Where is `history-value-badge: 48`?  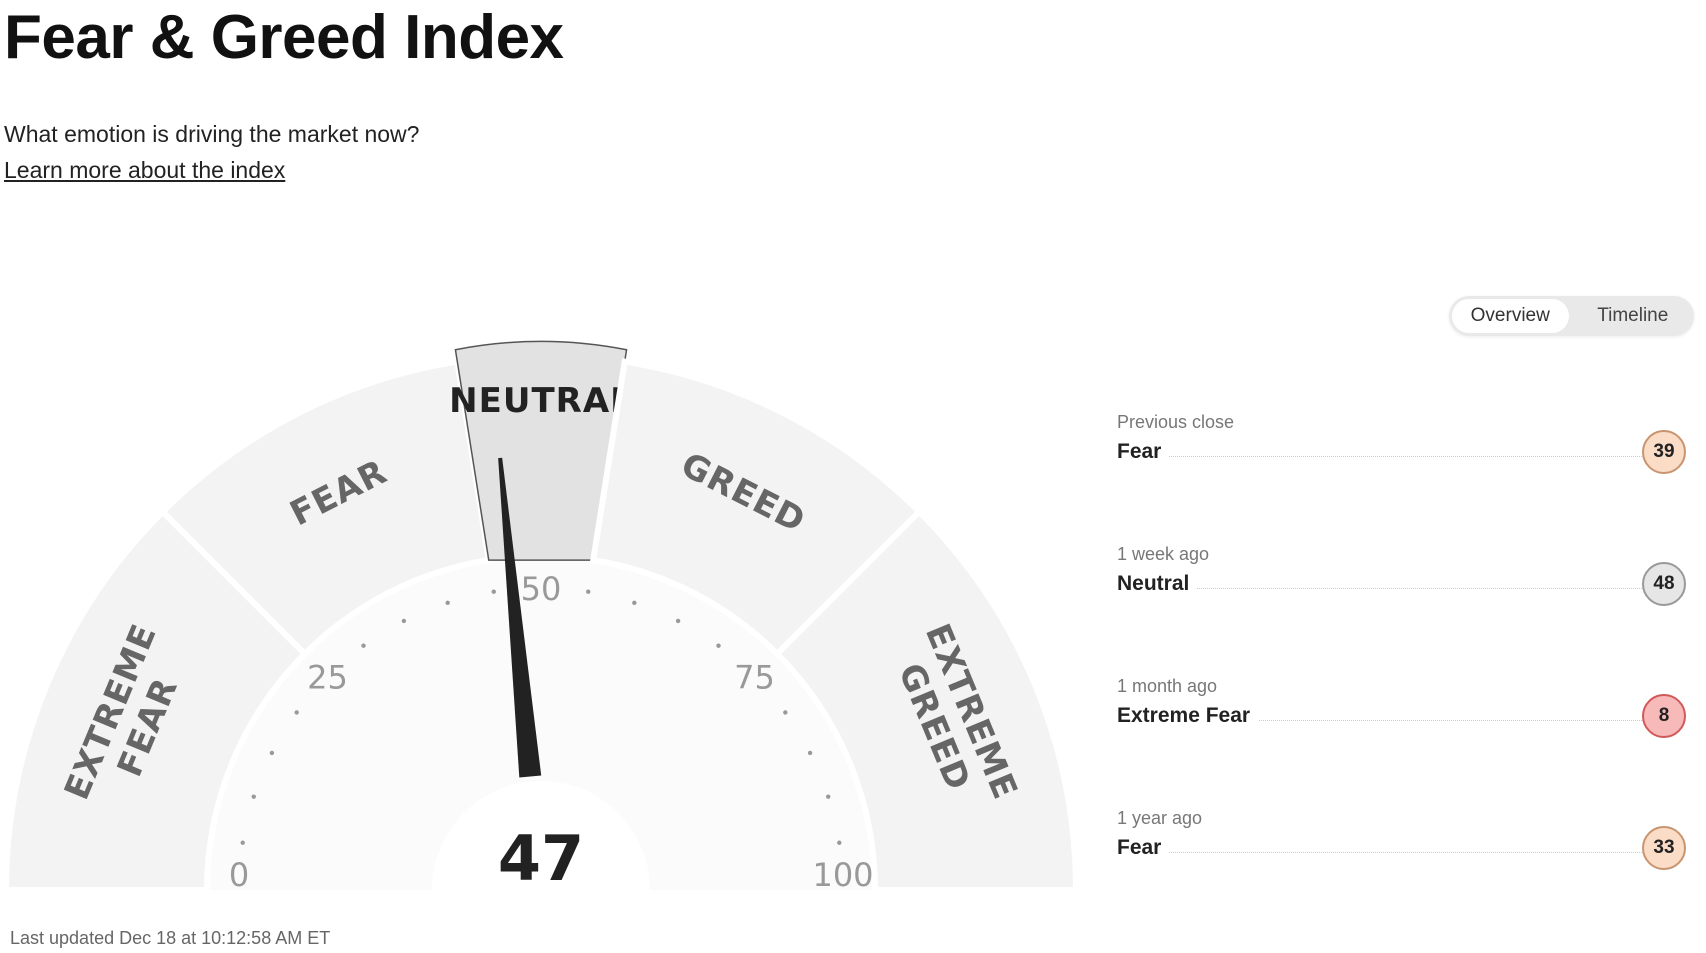
history-value-badge: 48 is located at coordinates (1664, 584).